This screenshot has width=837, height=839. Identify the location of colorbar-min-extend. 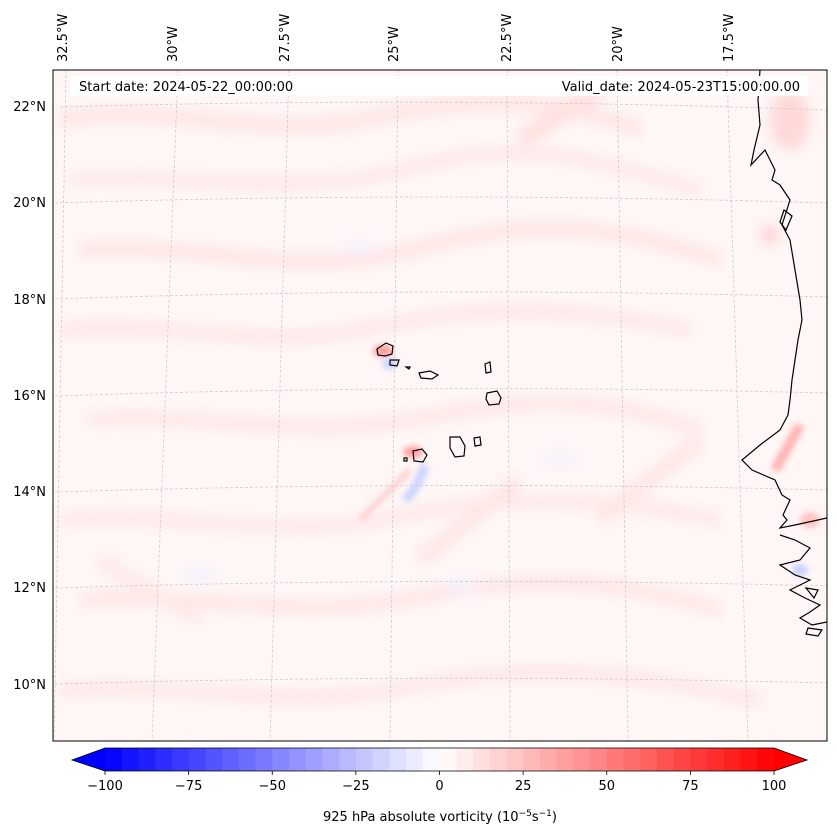
(88, 759).